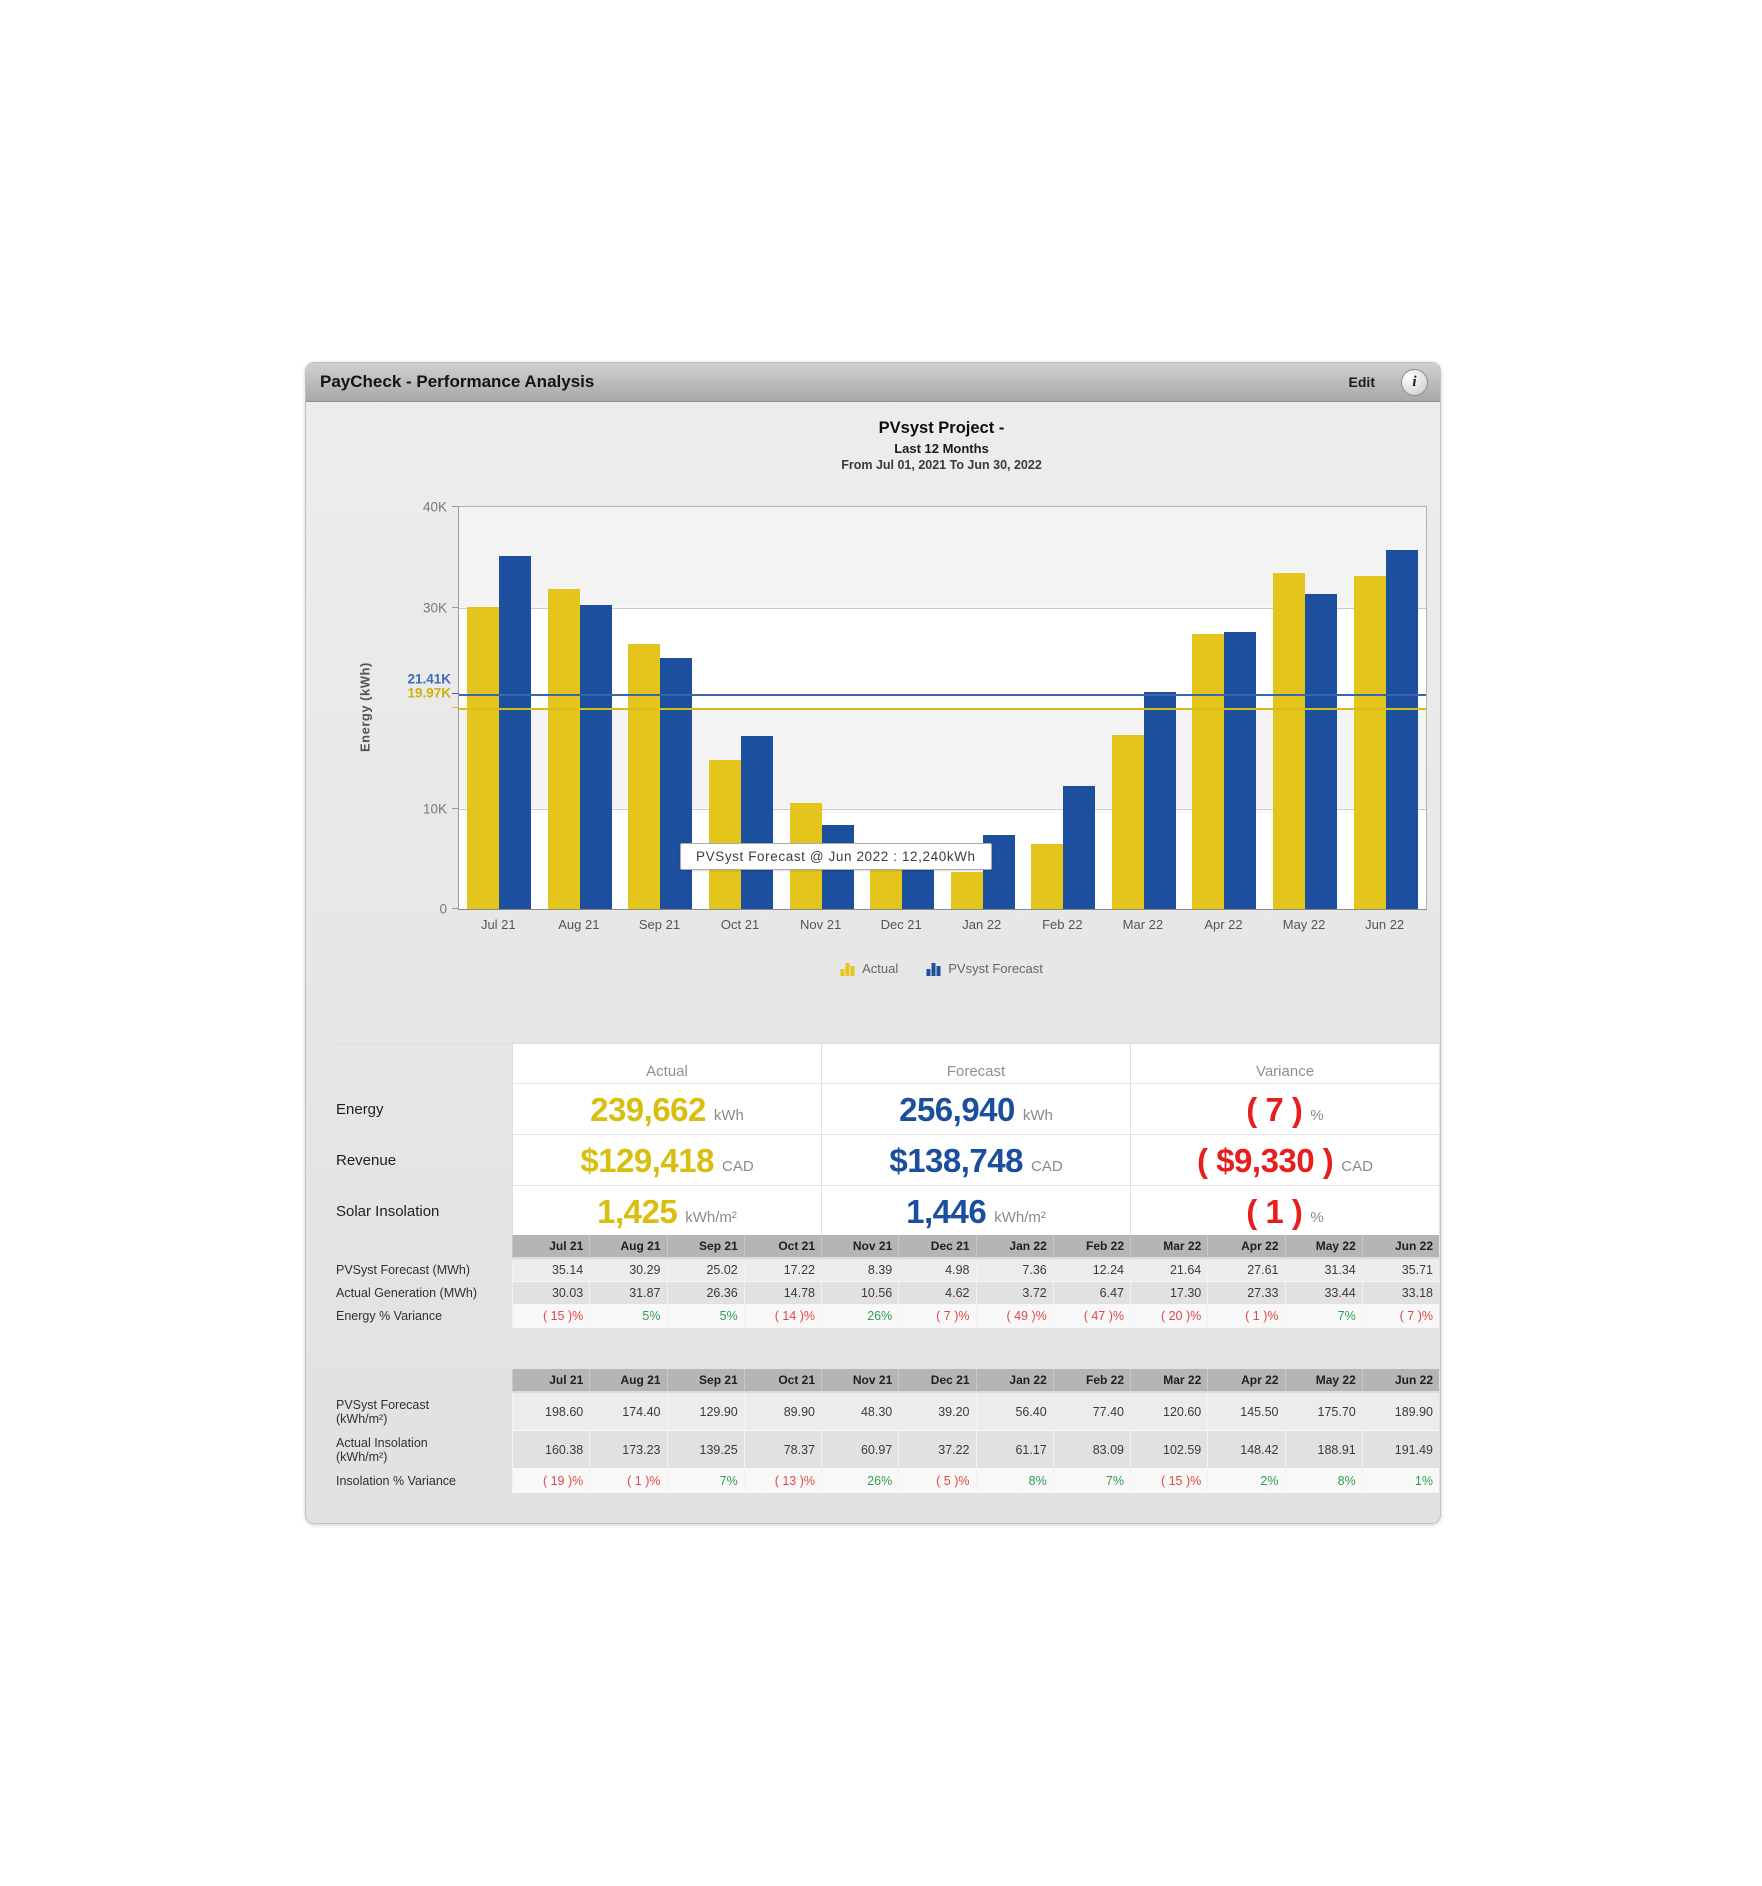  Describe the element at coordinates (1046, 1166) in the screenshot. I see `summary-unit: CAD` at that location.